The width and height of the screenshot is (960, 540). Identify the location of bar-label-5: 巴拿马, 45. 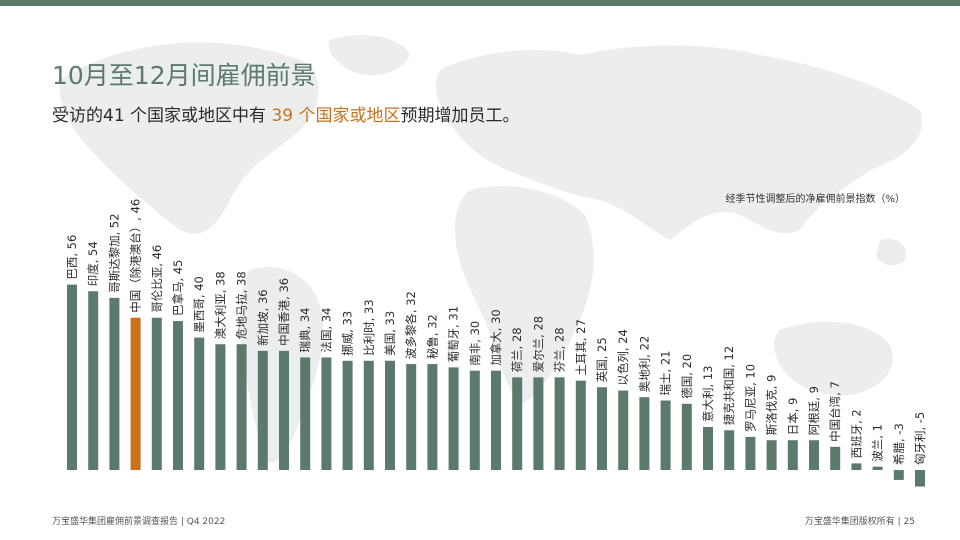
(178, 288).